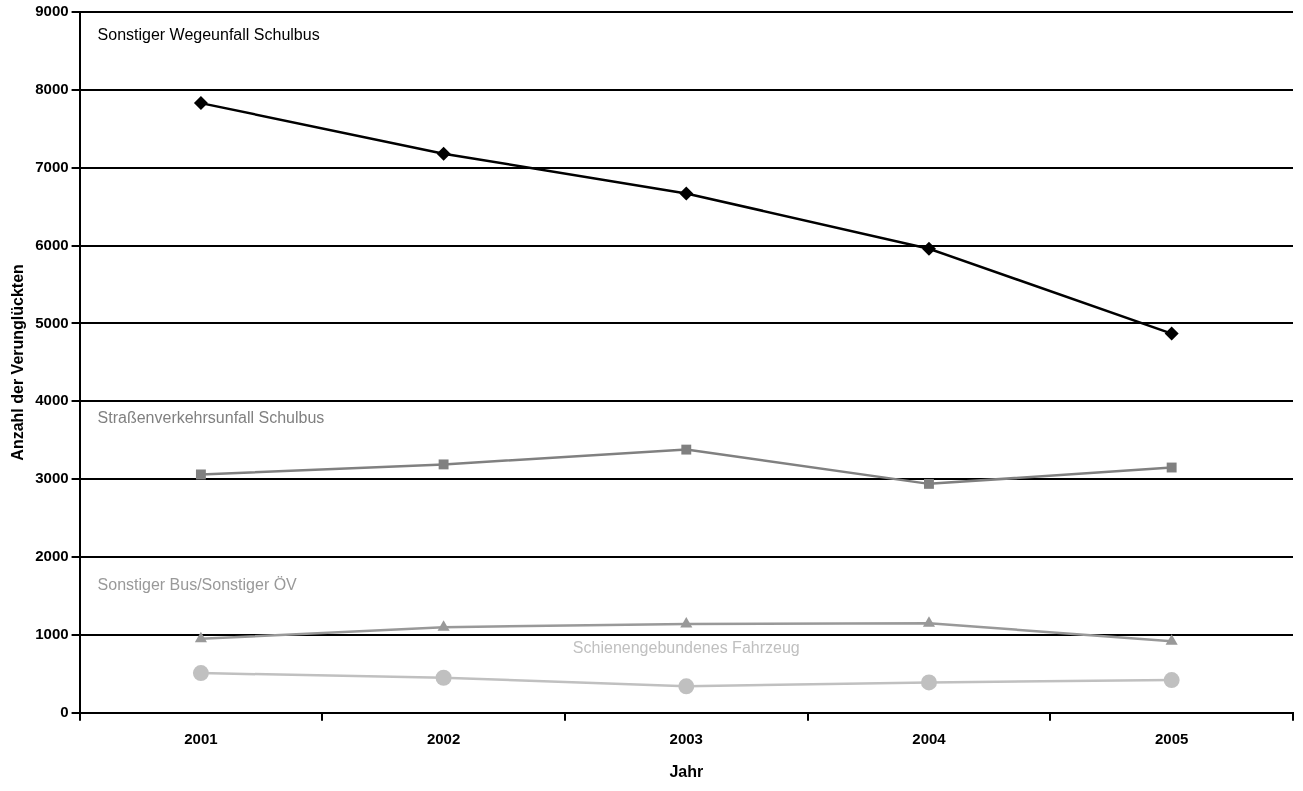 The height and width of the screenshot is (791, 1303). Describe the element at coordinates (686, 738) in the screenshot. I see `x-tick-label: 2003` at that location.